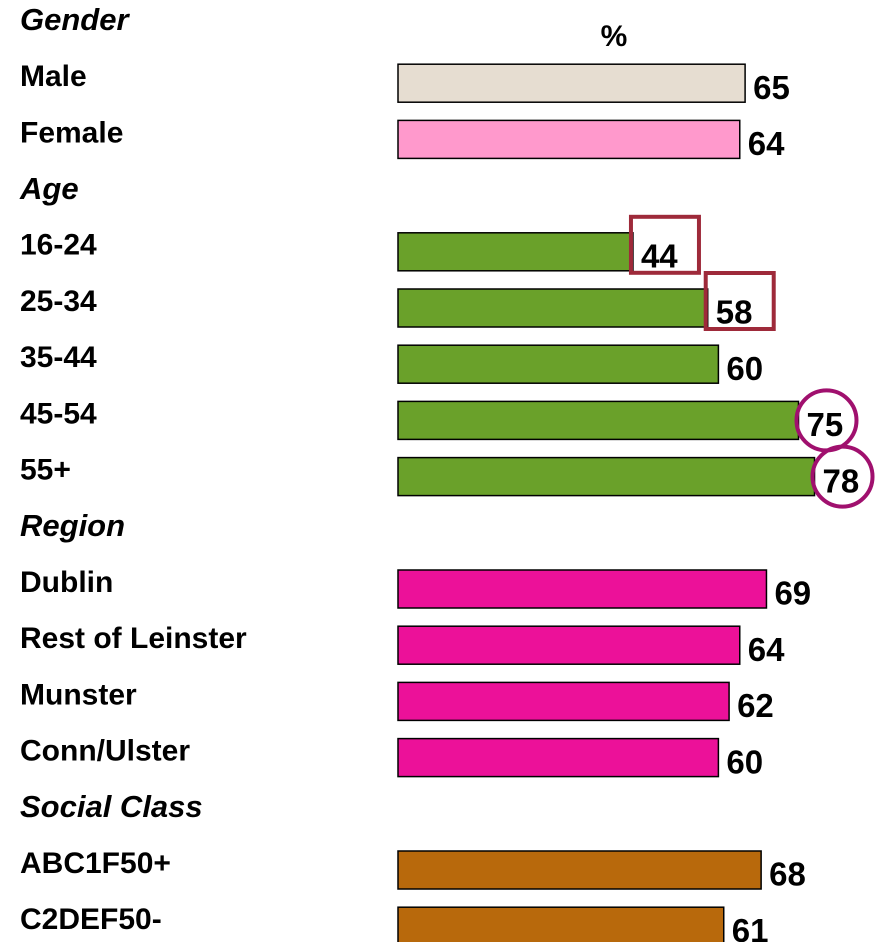 The height and width of the screenshot is (942, 888). Describe the element at coordinates (825, 424) in the screenshot. I see `value-label: 75` at that location.